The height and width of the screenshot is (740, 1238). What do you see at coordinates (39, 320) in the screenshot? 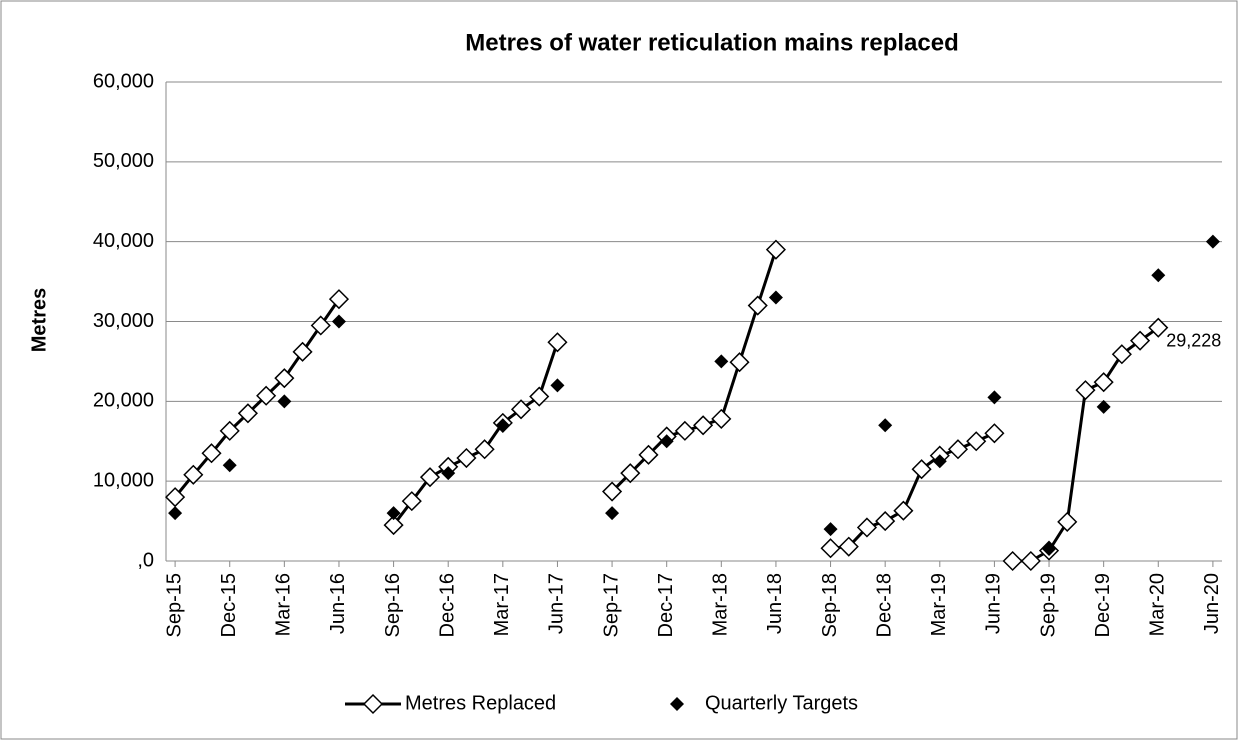
I see `y-axis-label: Metres` at bounding box center [39, 320].